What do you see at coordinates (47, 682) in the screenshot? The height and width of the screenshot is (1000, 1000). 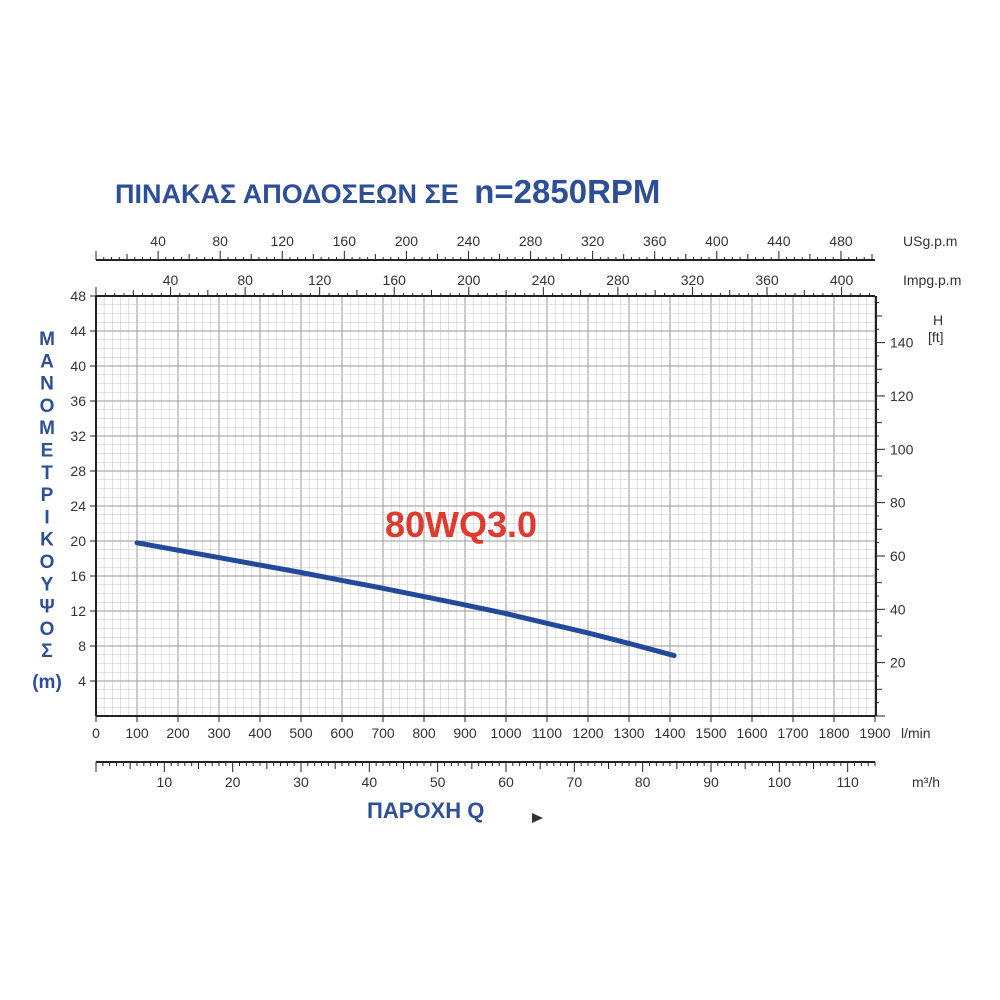 I see `y-axis-unit-label: (m)` at bounding box center [47, 682].